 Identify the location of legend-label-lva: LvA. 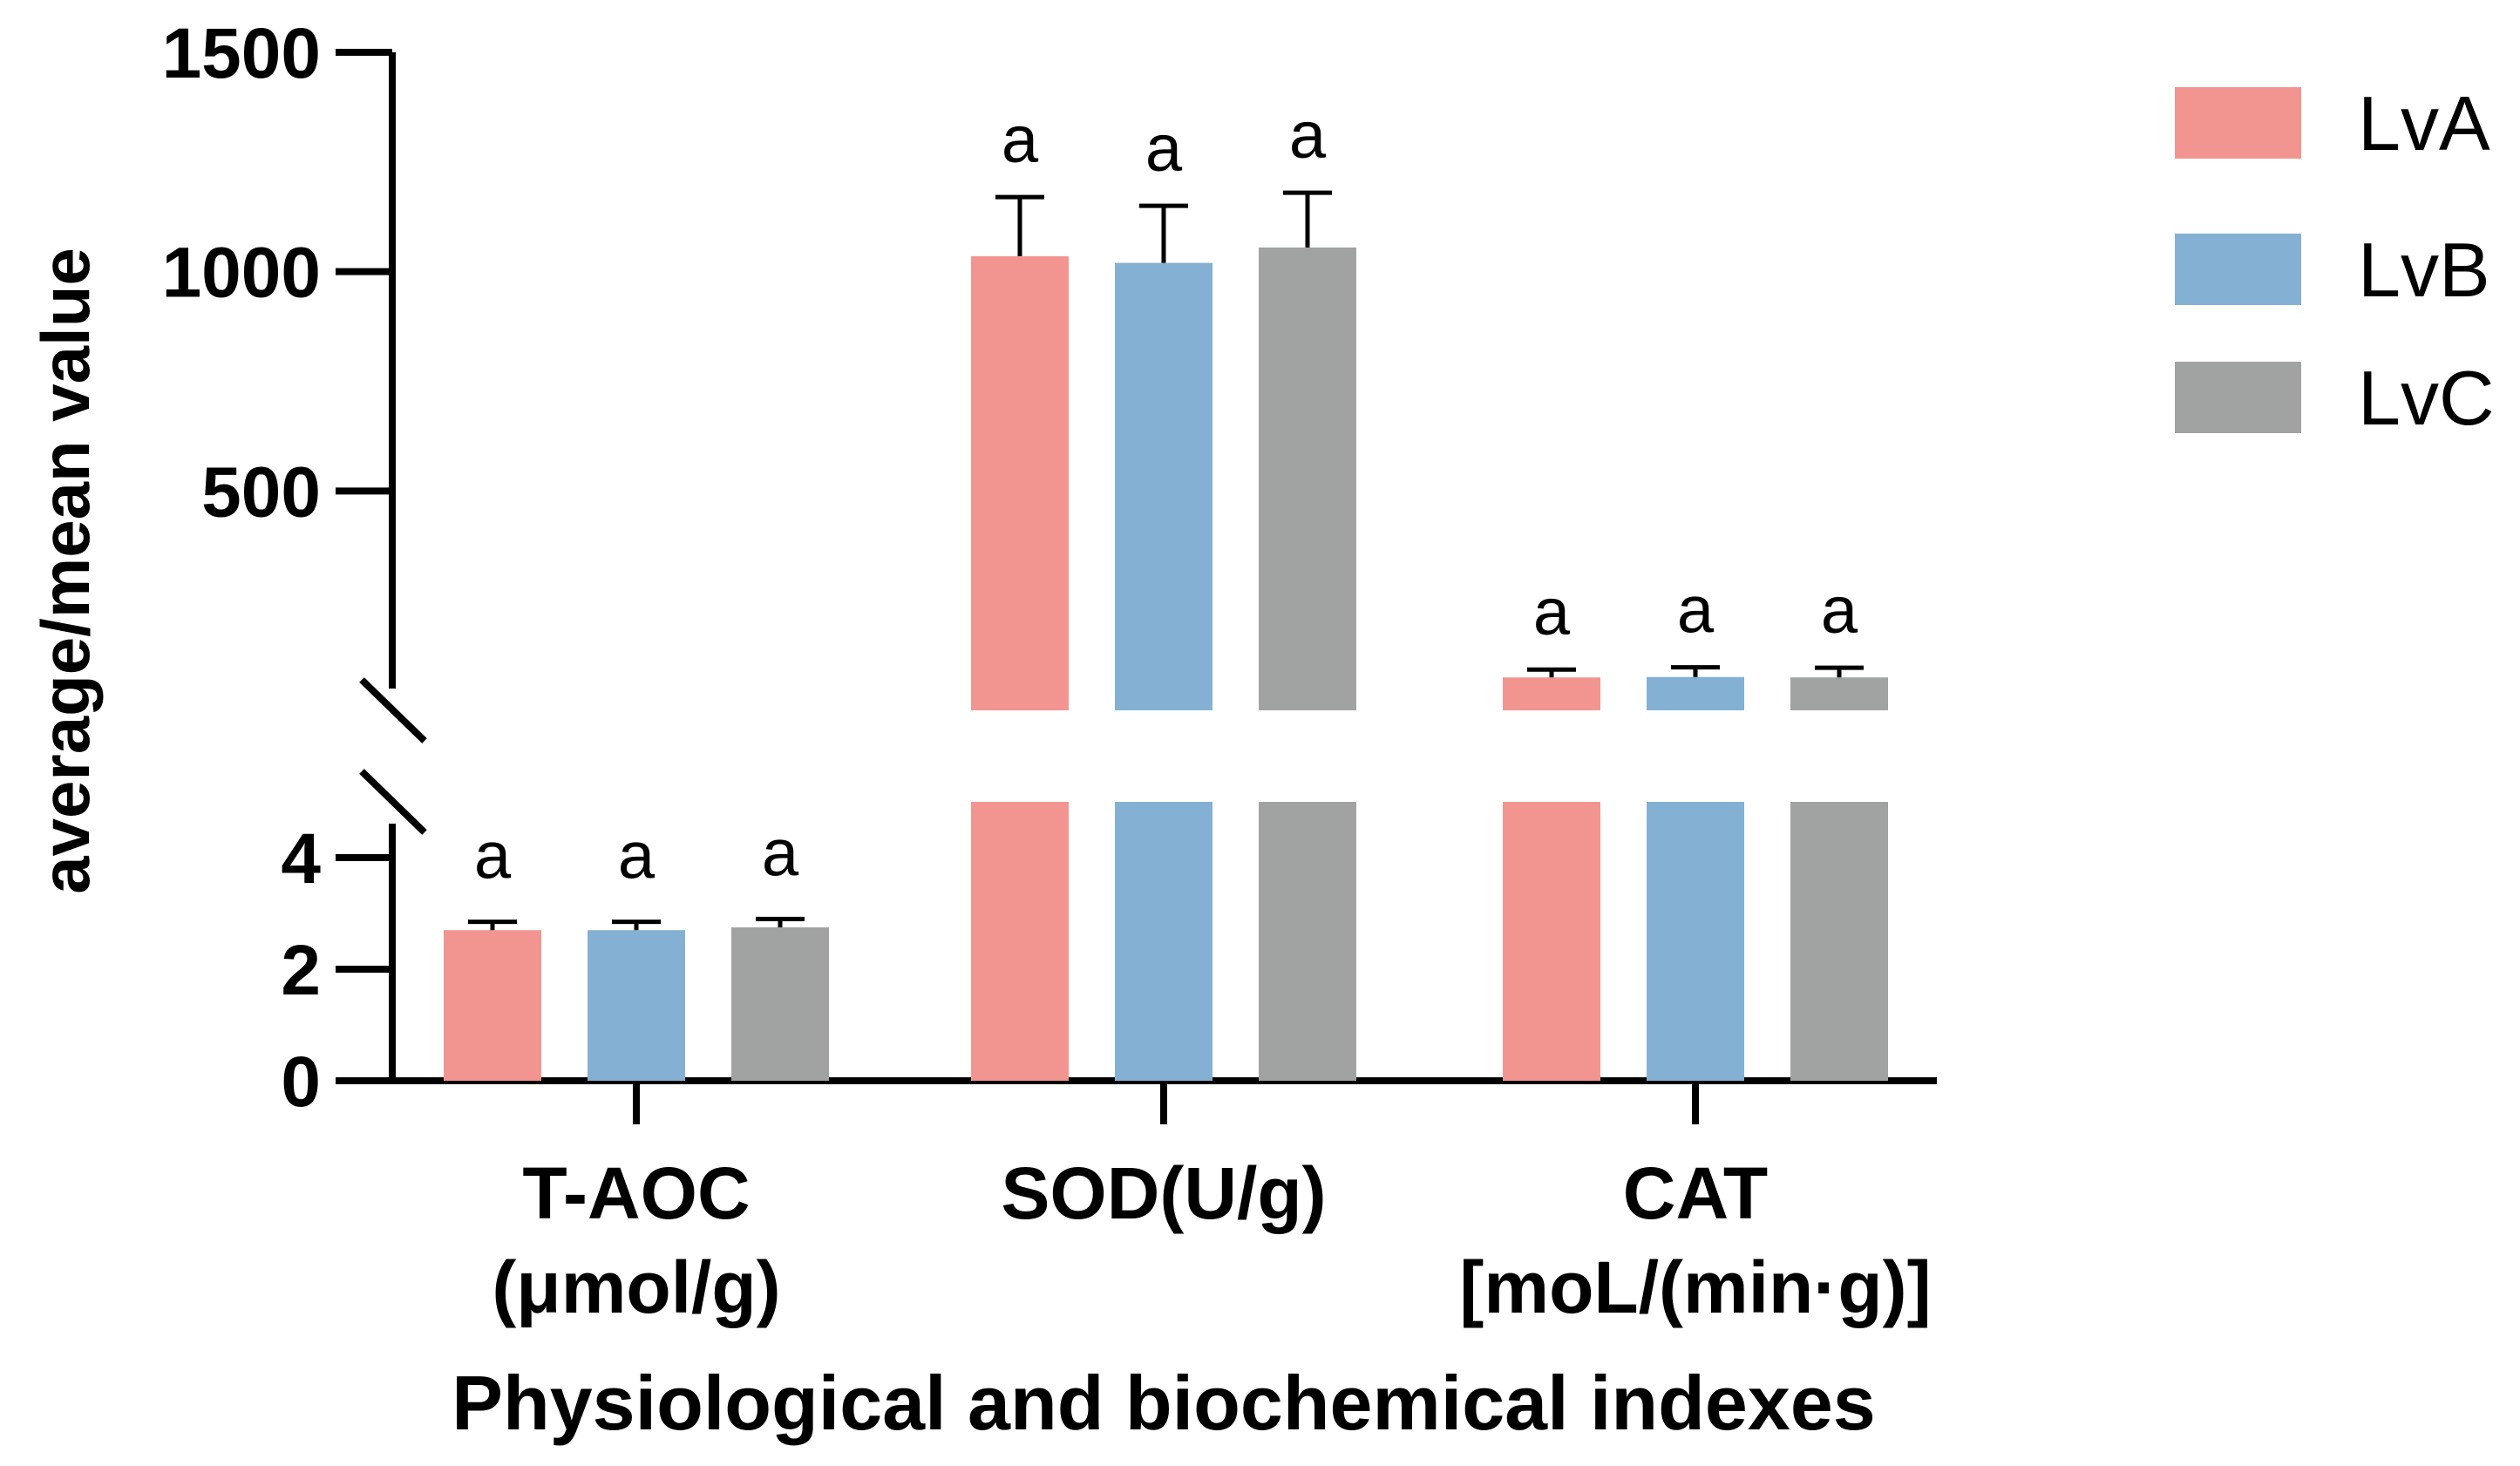
(2424, 123).